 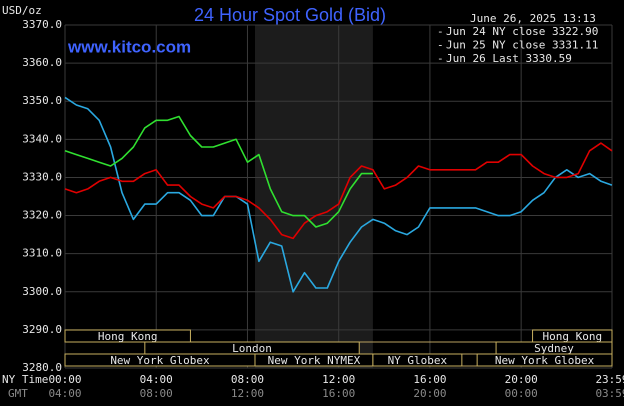 I want to click on y-tick-label: 3290.0, so click(x=42, y=329).